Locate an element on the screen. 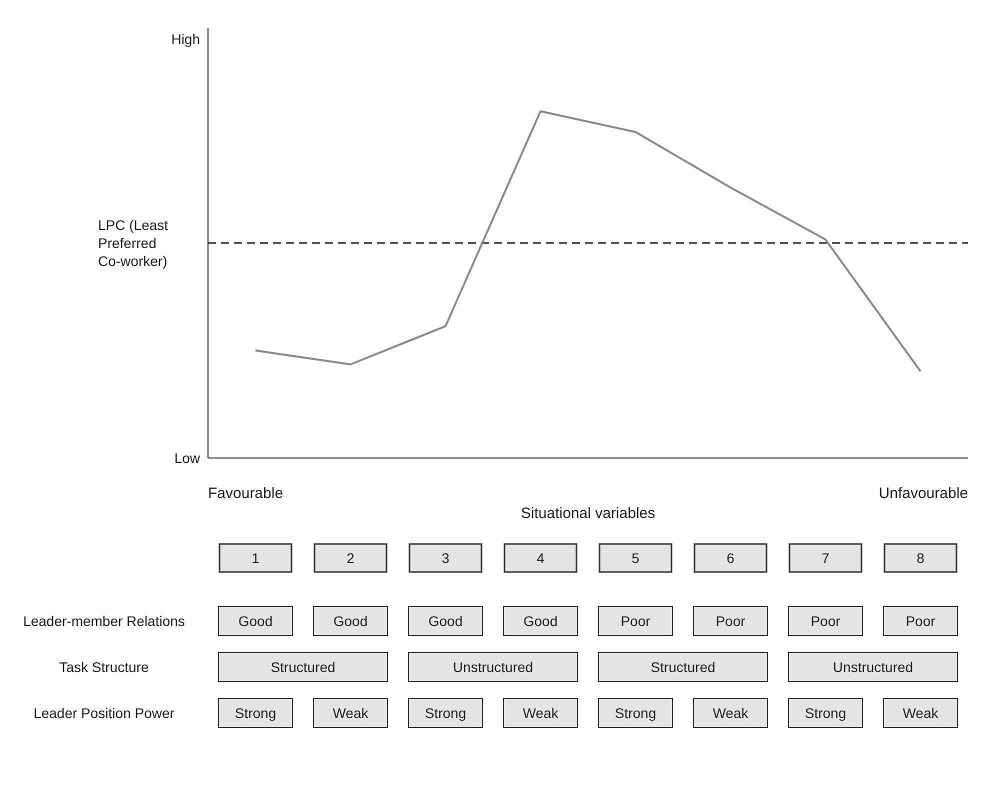 This screenshot has height=796, width=996. x-axis-title: Situational variables is located at coordinates (588, 513).